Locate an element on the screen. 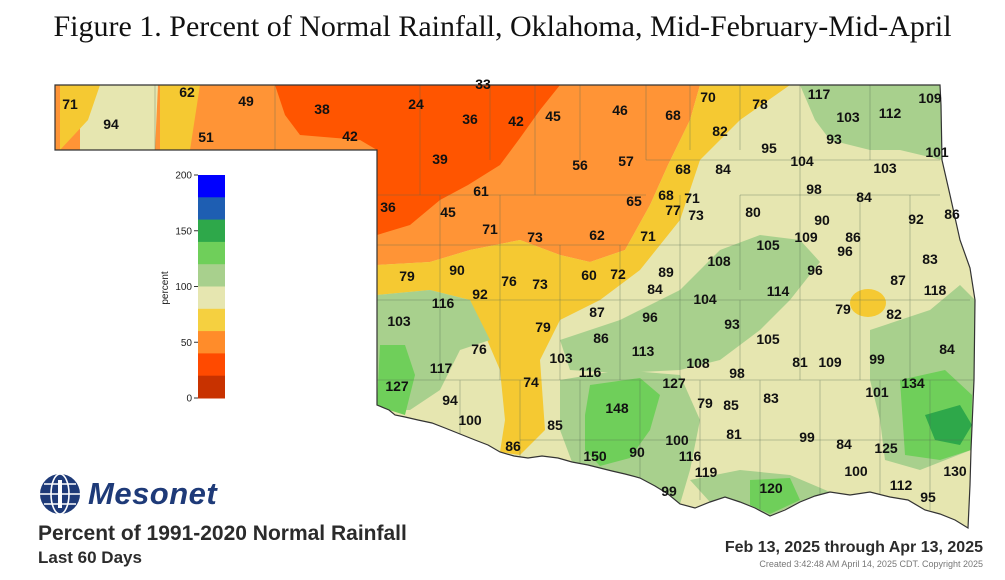 Image resolution: width=1005 pixels, height=580 pixels. station-value: 36 is located at coordinates (388, 207).